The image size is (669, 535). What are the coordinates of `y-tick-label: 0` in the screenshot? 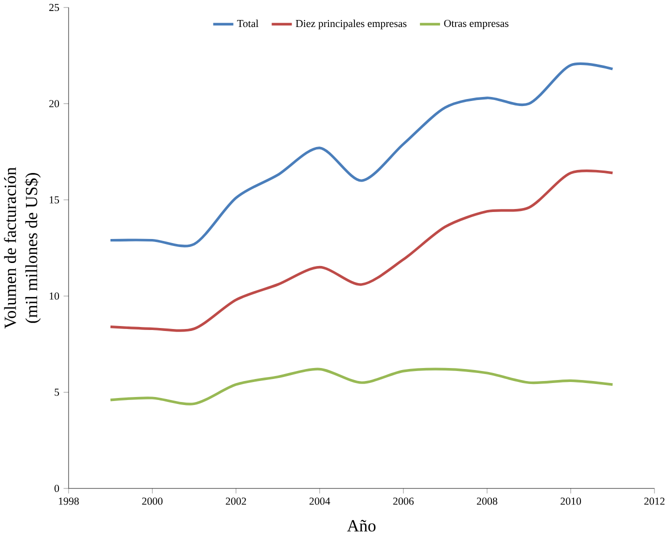 It's located at (57, 488).